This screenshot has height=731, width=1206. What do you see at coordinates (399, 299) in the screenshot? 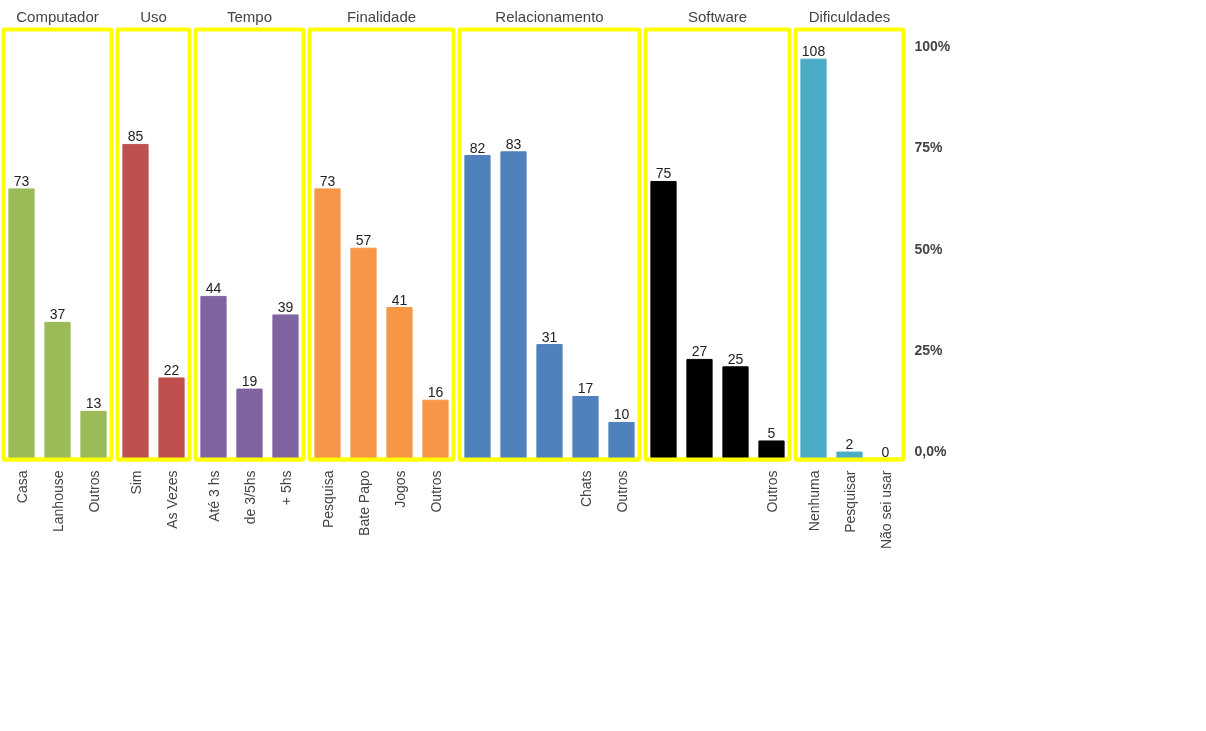
I see `data-label: 41` at bounding box center [399, 299].